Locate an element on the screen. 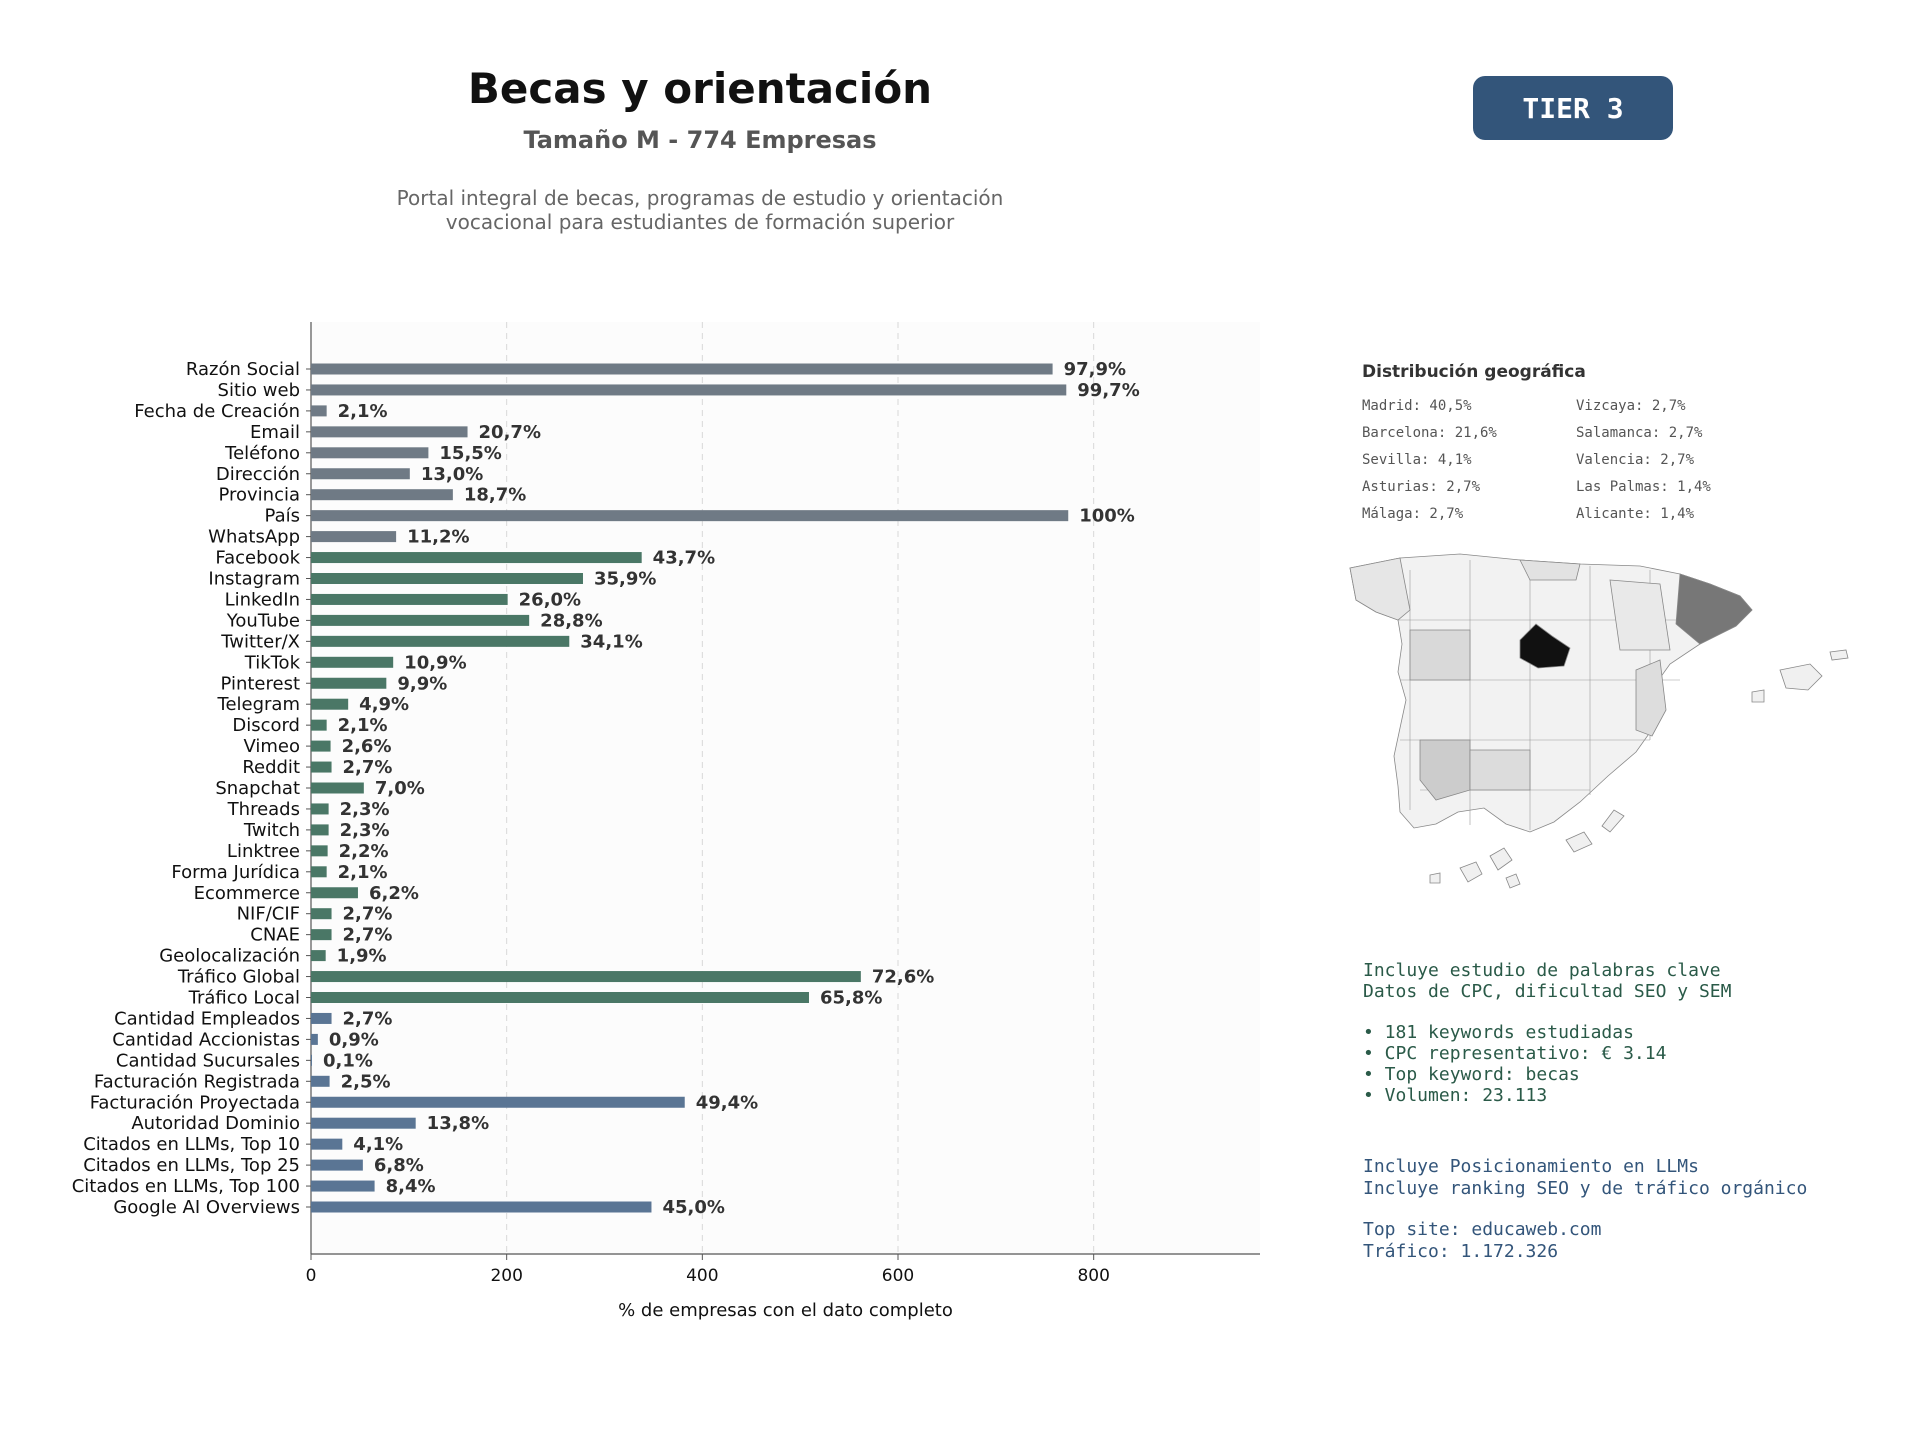 Image resolution: width=1920 pixels, height=1440 pixels. value-label: 18,7% is located at coordinates (495, 495).